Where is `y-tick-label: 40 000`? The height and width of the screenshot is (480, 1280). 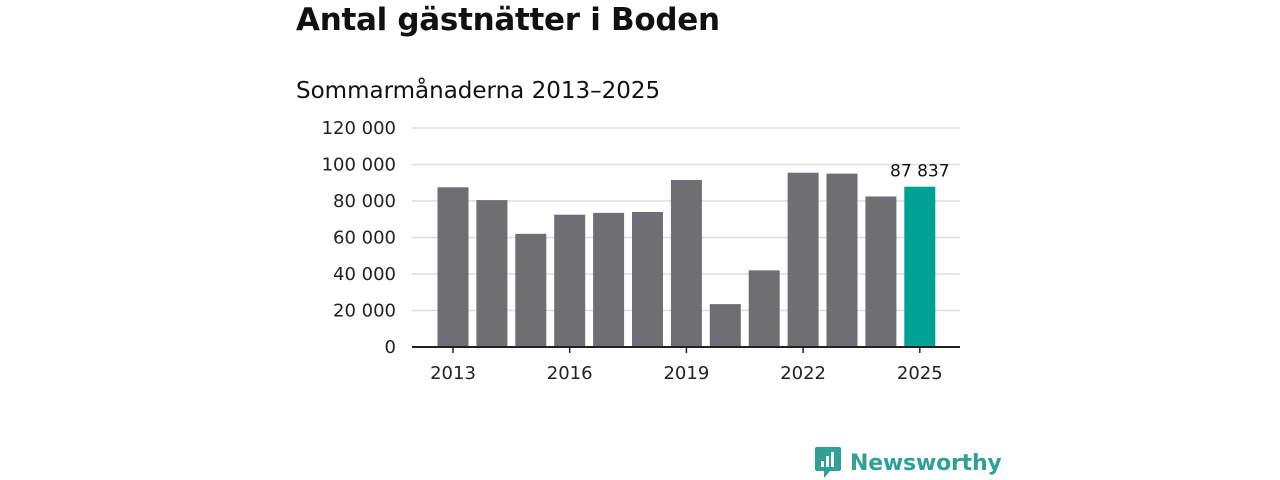 y-tick-label: 40 000 is located at coordinates (364, 274).